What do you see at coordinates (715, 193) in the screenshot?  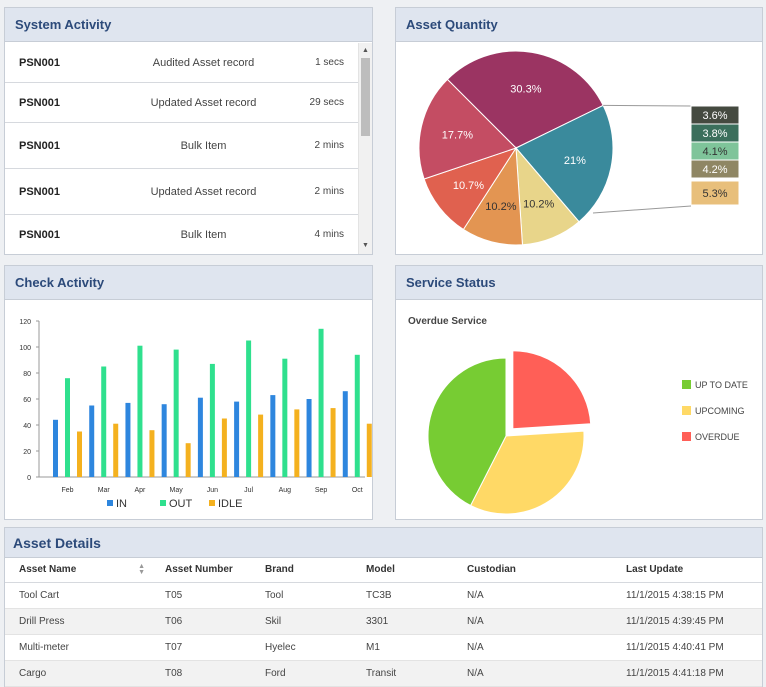 I see `breakdown-bar` at bounding box center [715, 193].